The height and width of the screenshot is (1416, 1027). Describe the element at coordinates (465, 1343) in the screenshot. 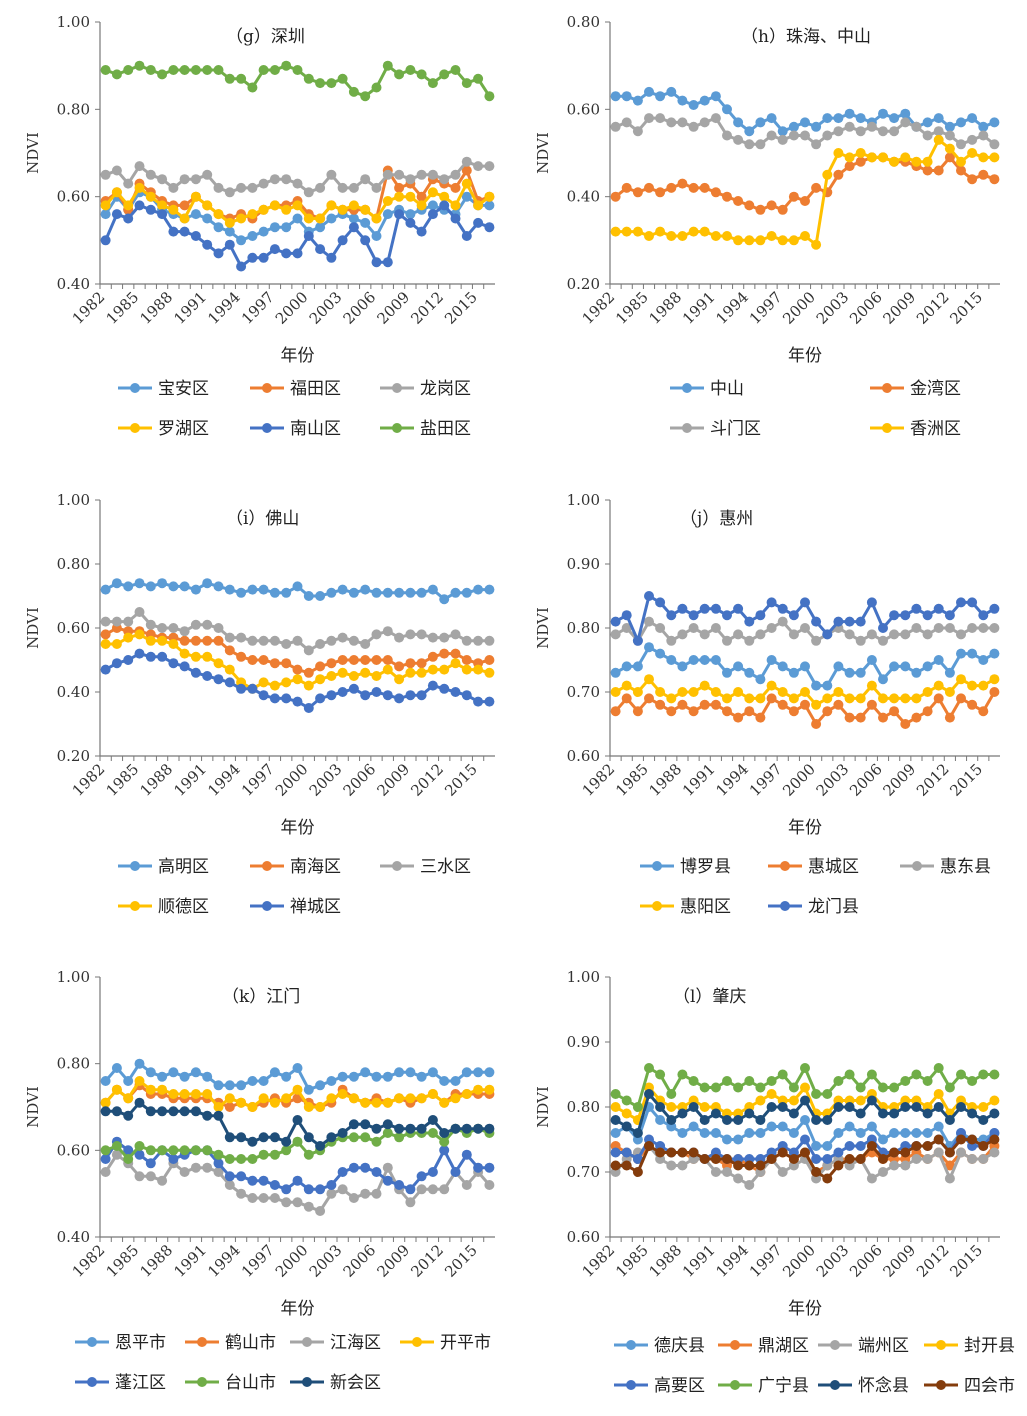

I see `legend-label: 开平市` at that location.